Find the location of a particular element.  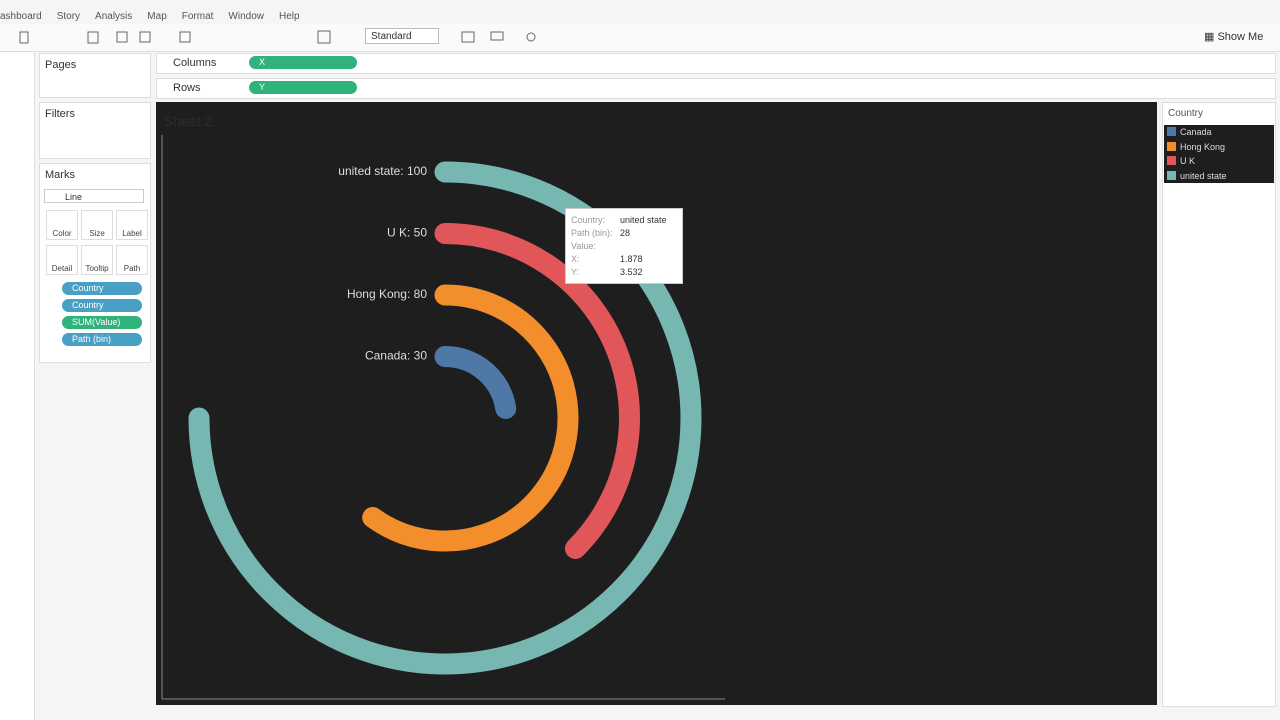

mark-pill: Path (bin) is located at coordinates (102, 339).